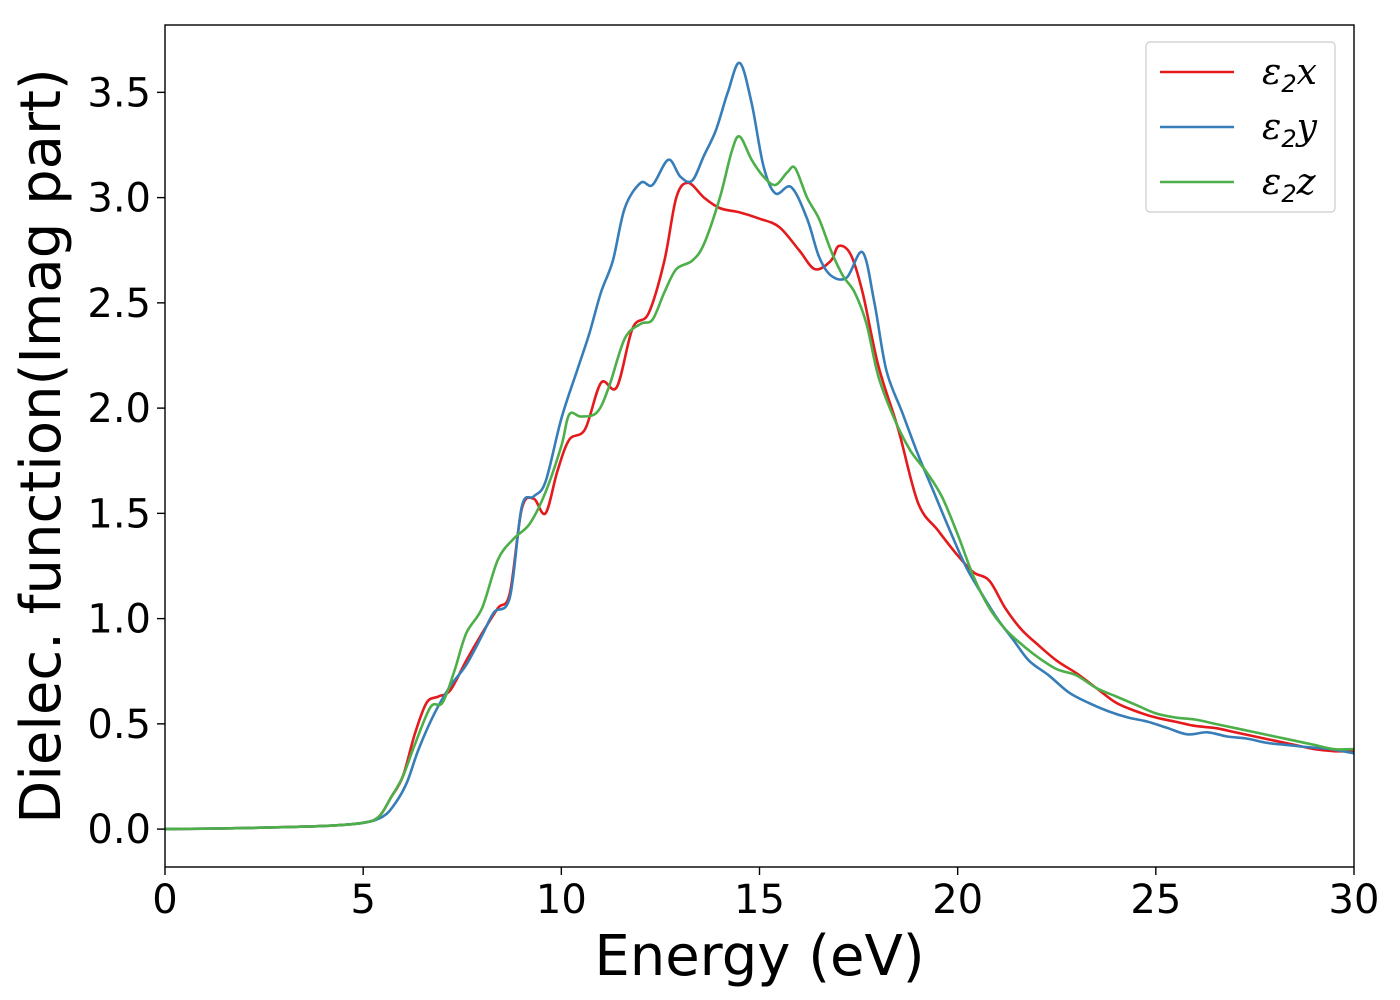  What do you see at coordinates (119, 93) in the screenshot?
I see `y-tick-label: 3.5` at bounding box center [119, 93].